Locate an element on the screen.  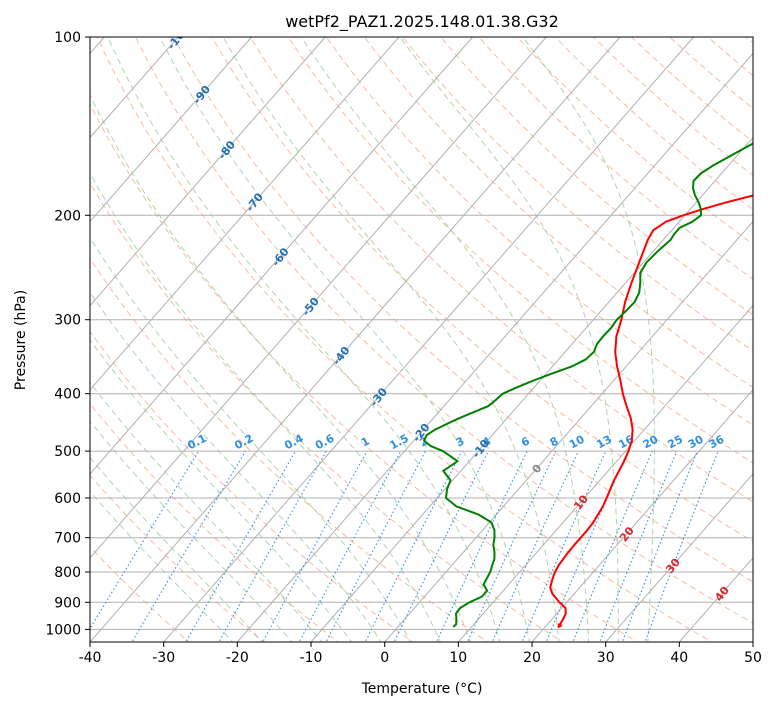
mixing-ratio-label: 3 is located at coordinates (460, 441).